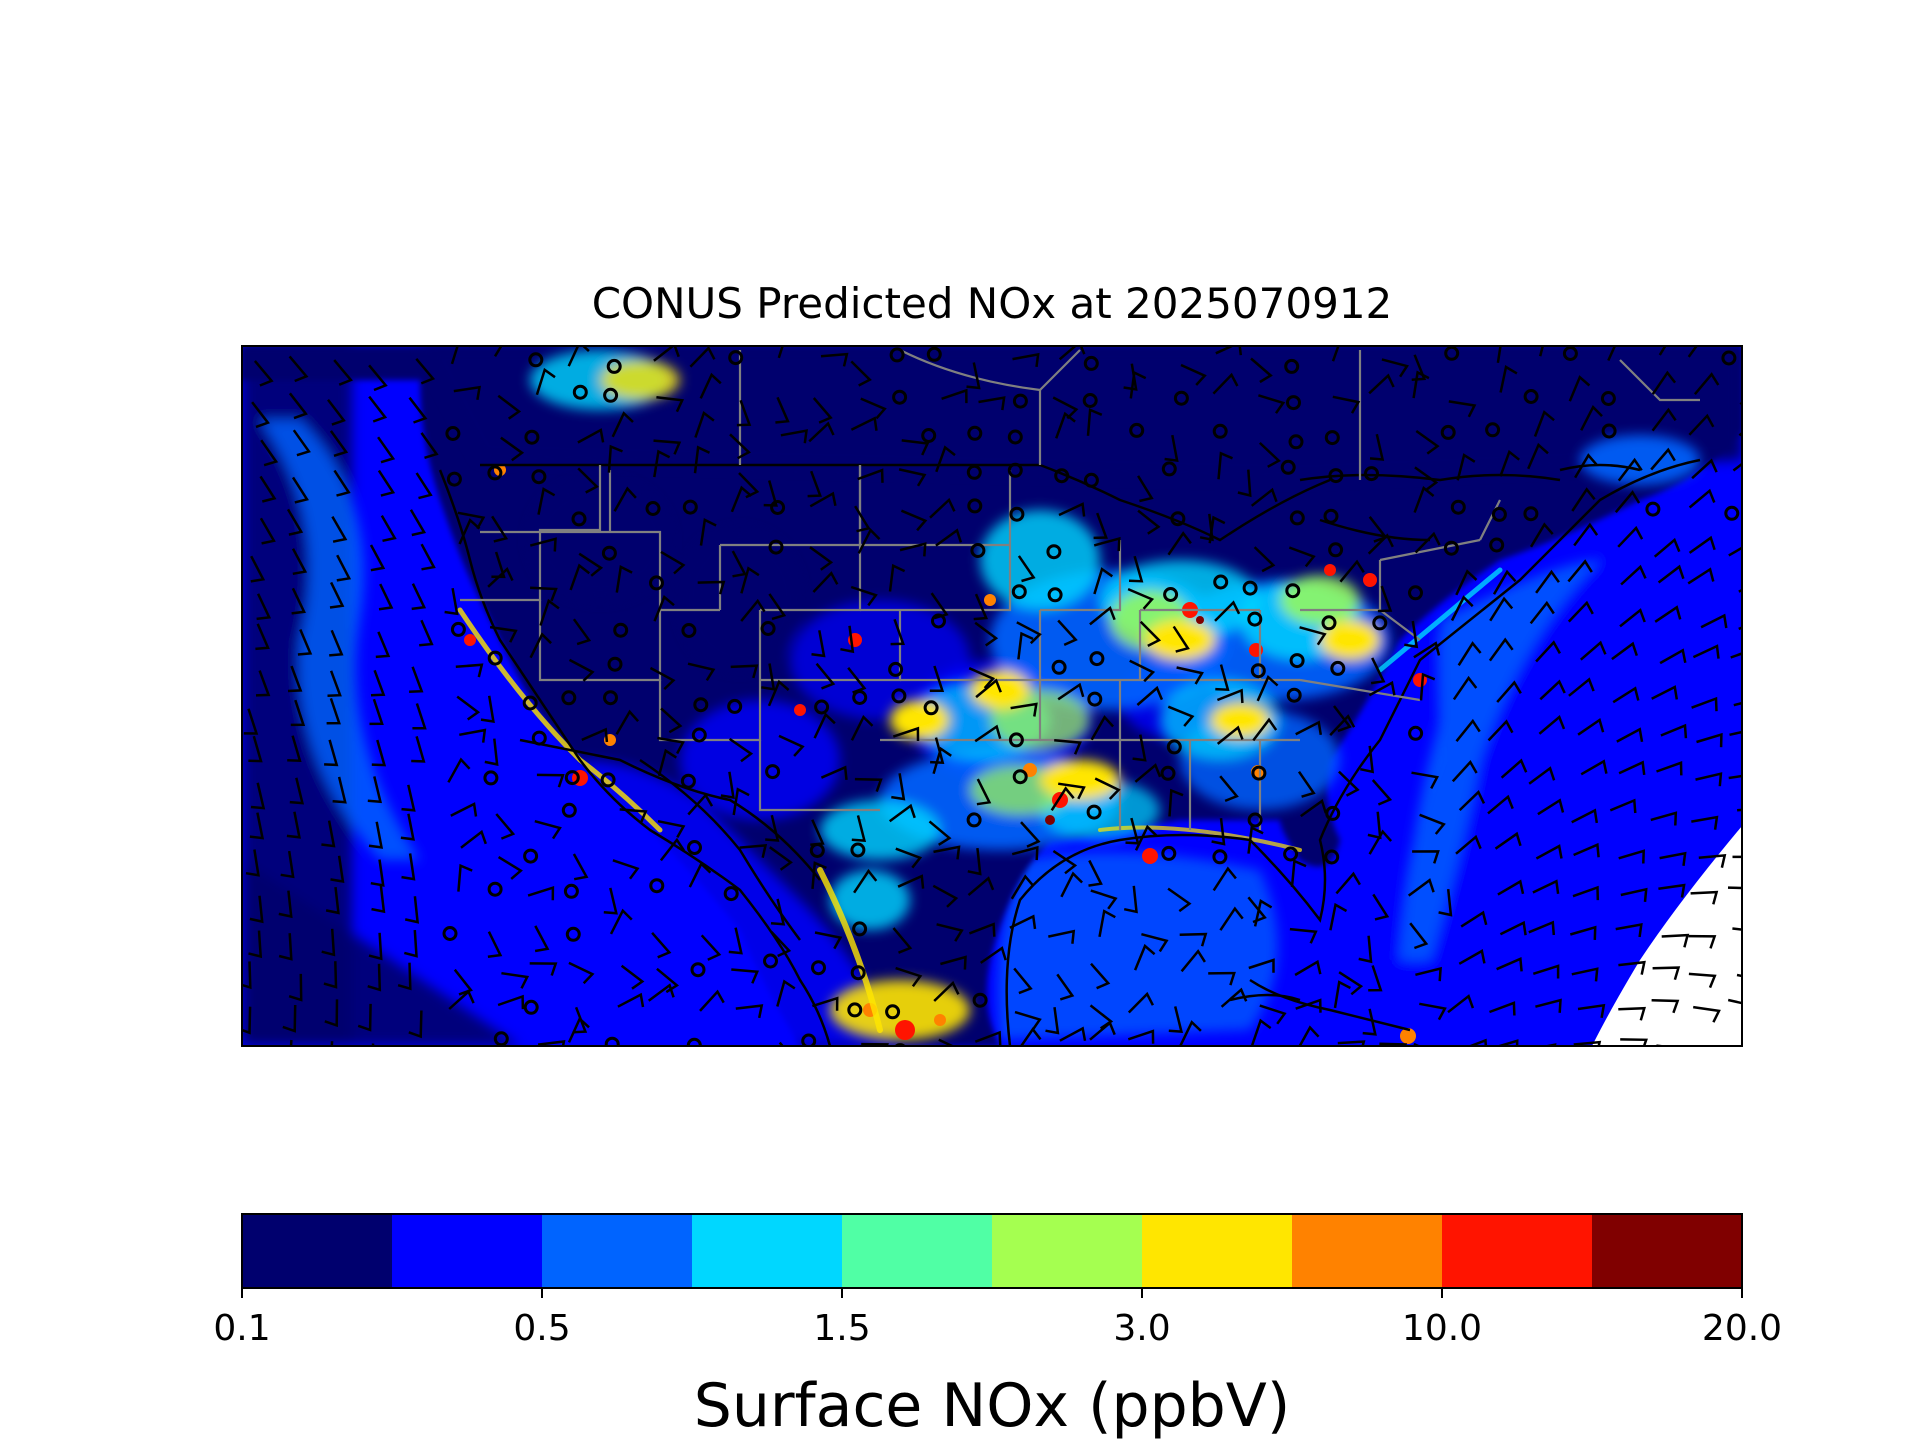 The width and height of the screenshot is (1920, 1440). Describe the element at coordinates (541, 1328) in the screenshot. I see `colorbar-tick-label: 0.5` at that location.